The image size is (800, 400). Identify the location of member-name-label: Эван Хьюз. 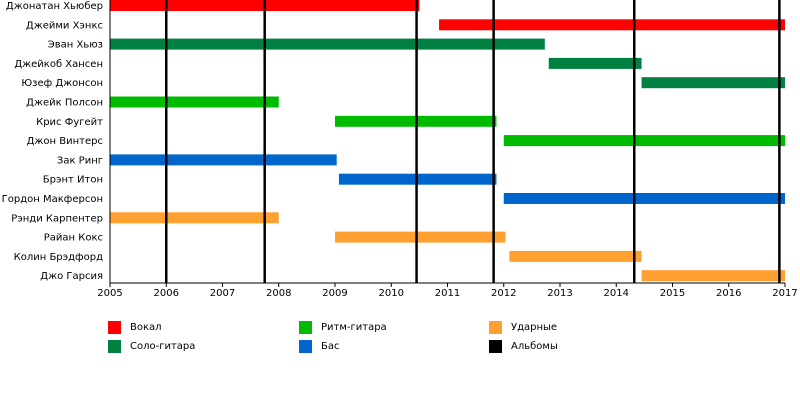
(75, 45).